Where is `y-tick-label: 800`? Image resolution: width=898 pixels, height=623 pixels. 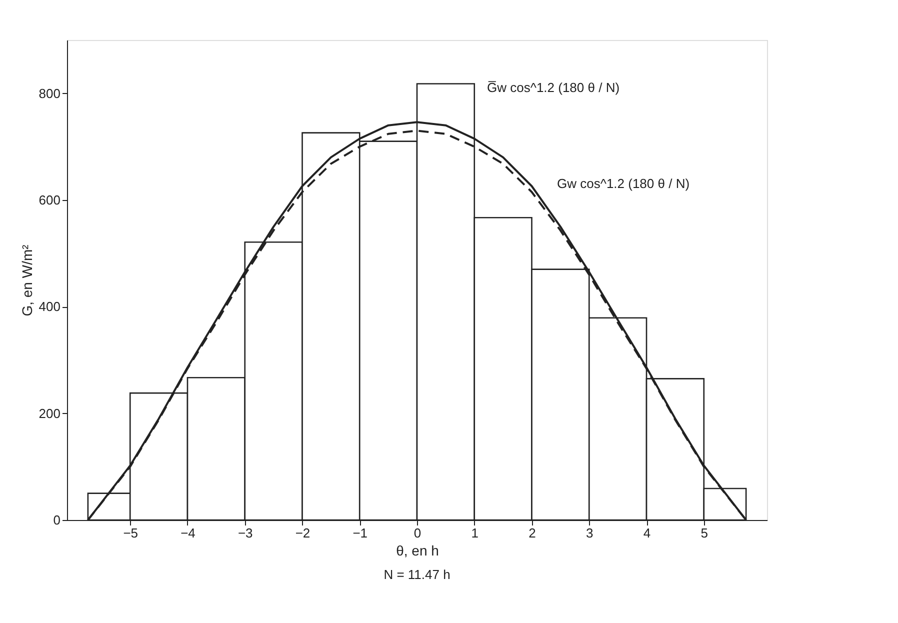
y-tick-label: 800 is located at coordinates (49, 93).